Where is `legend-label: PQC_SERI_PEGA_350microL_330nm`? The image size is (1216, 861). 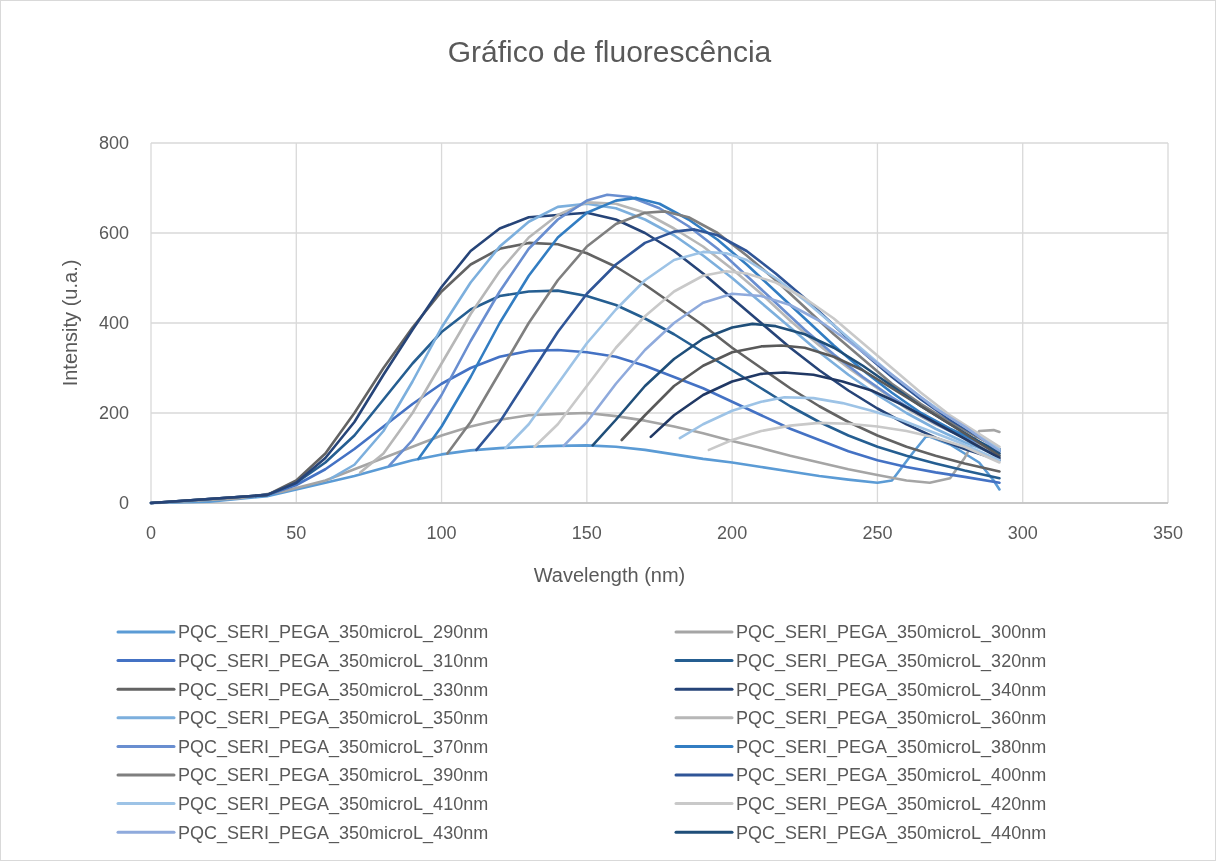
legend-label: PQC_SERI_PEGA_350microL_330nm is located at coordinates (333, 690).